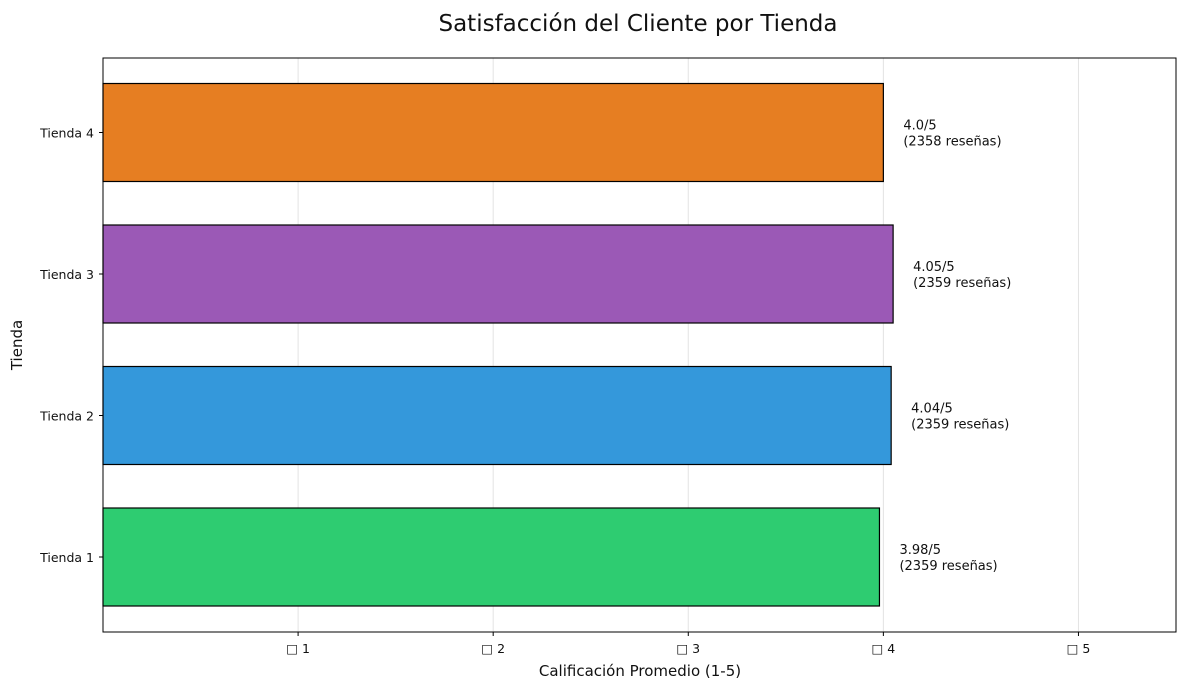 Image resolution: width=1189 pixels, height=690 pixels. What do you see at coordinates (920, 550) in the screenshot?
I see `data-label: 3.98/5` at bounding box center [920, 550].